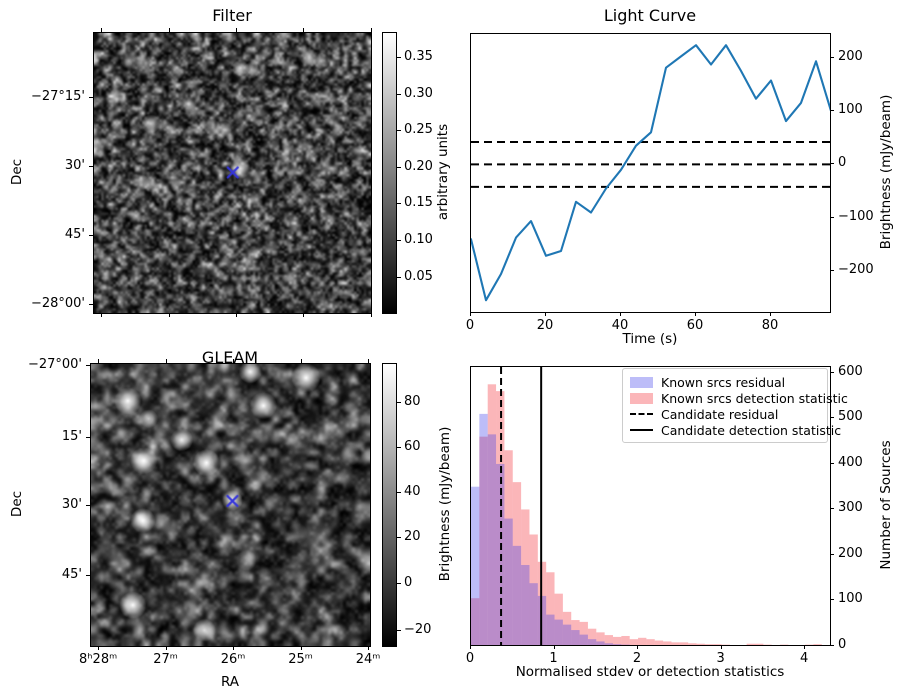 The height and width of the screenshot is (699, 907). I want to click on legend-item: Candidate detection statistic, so click(735, 430).